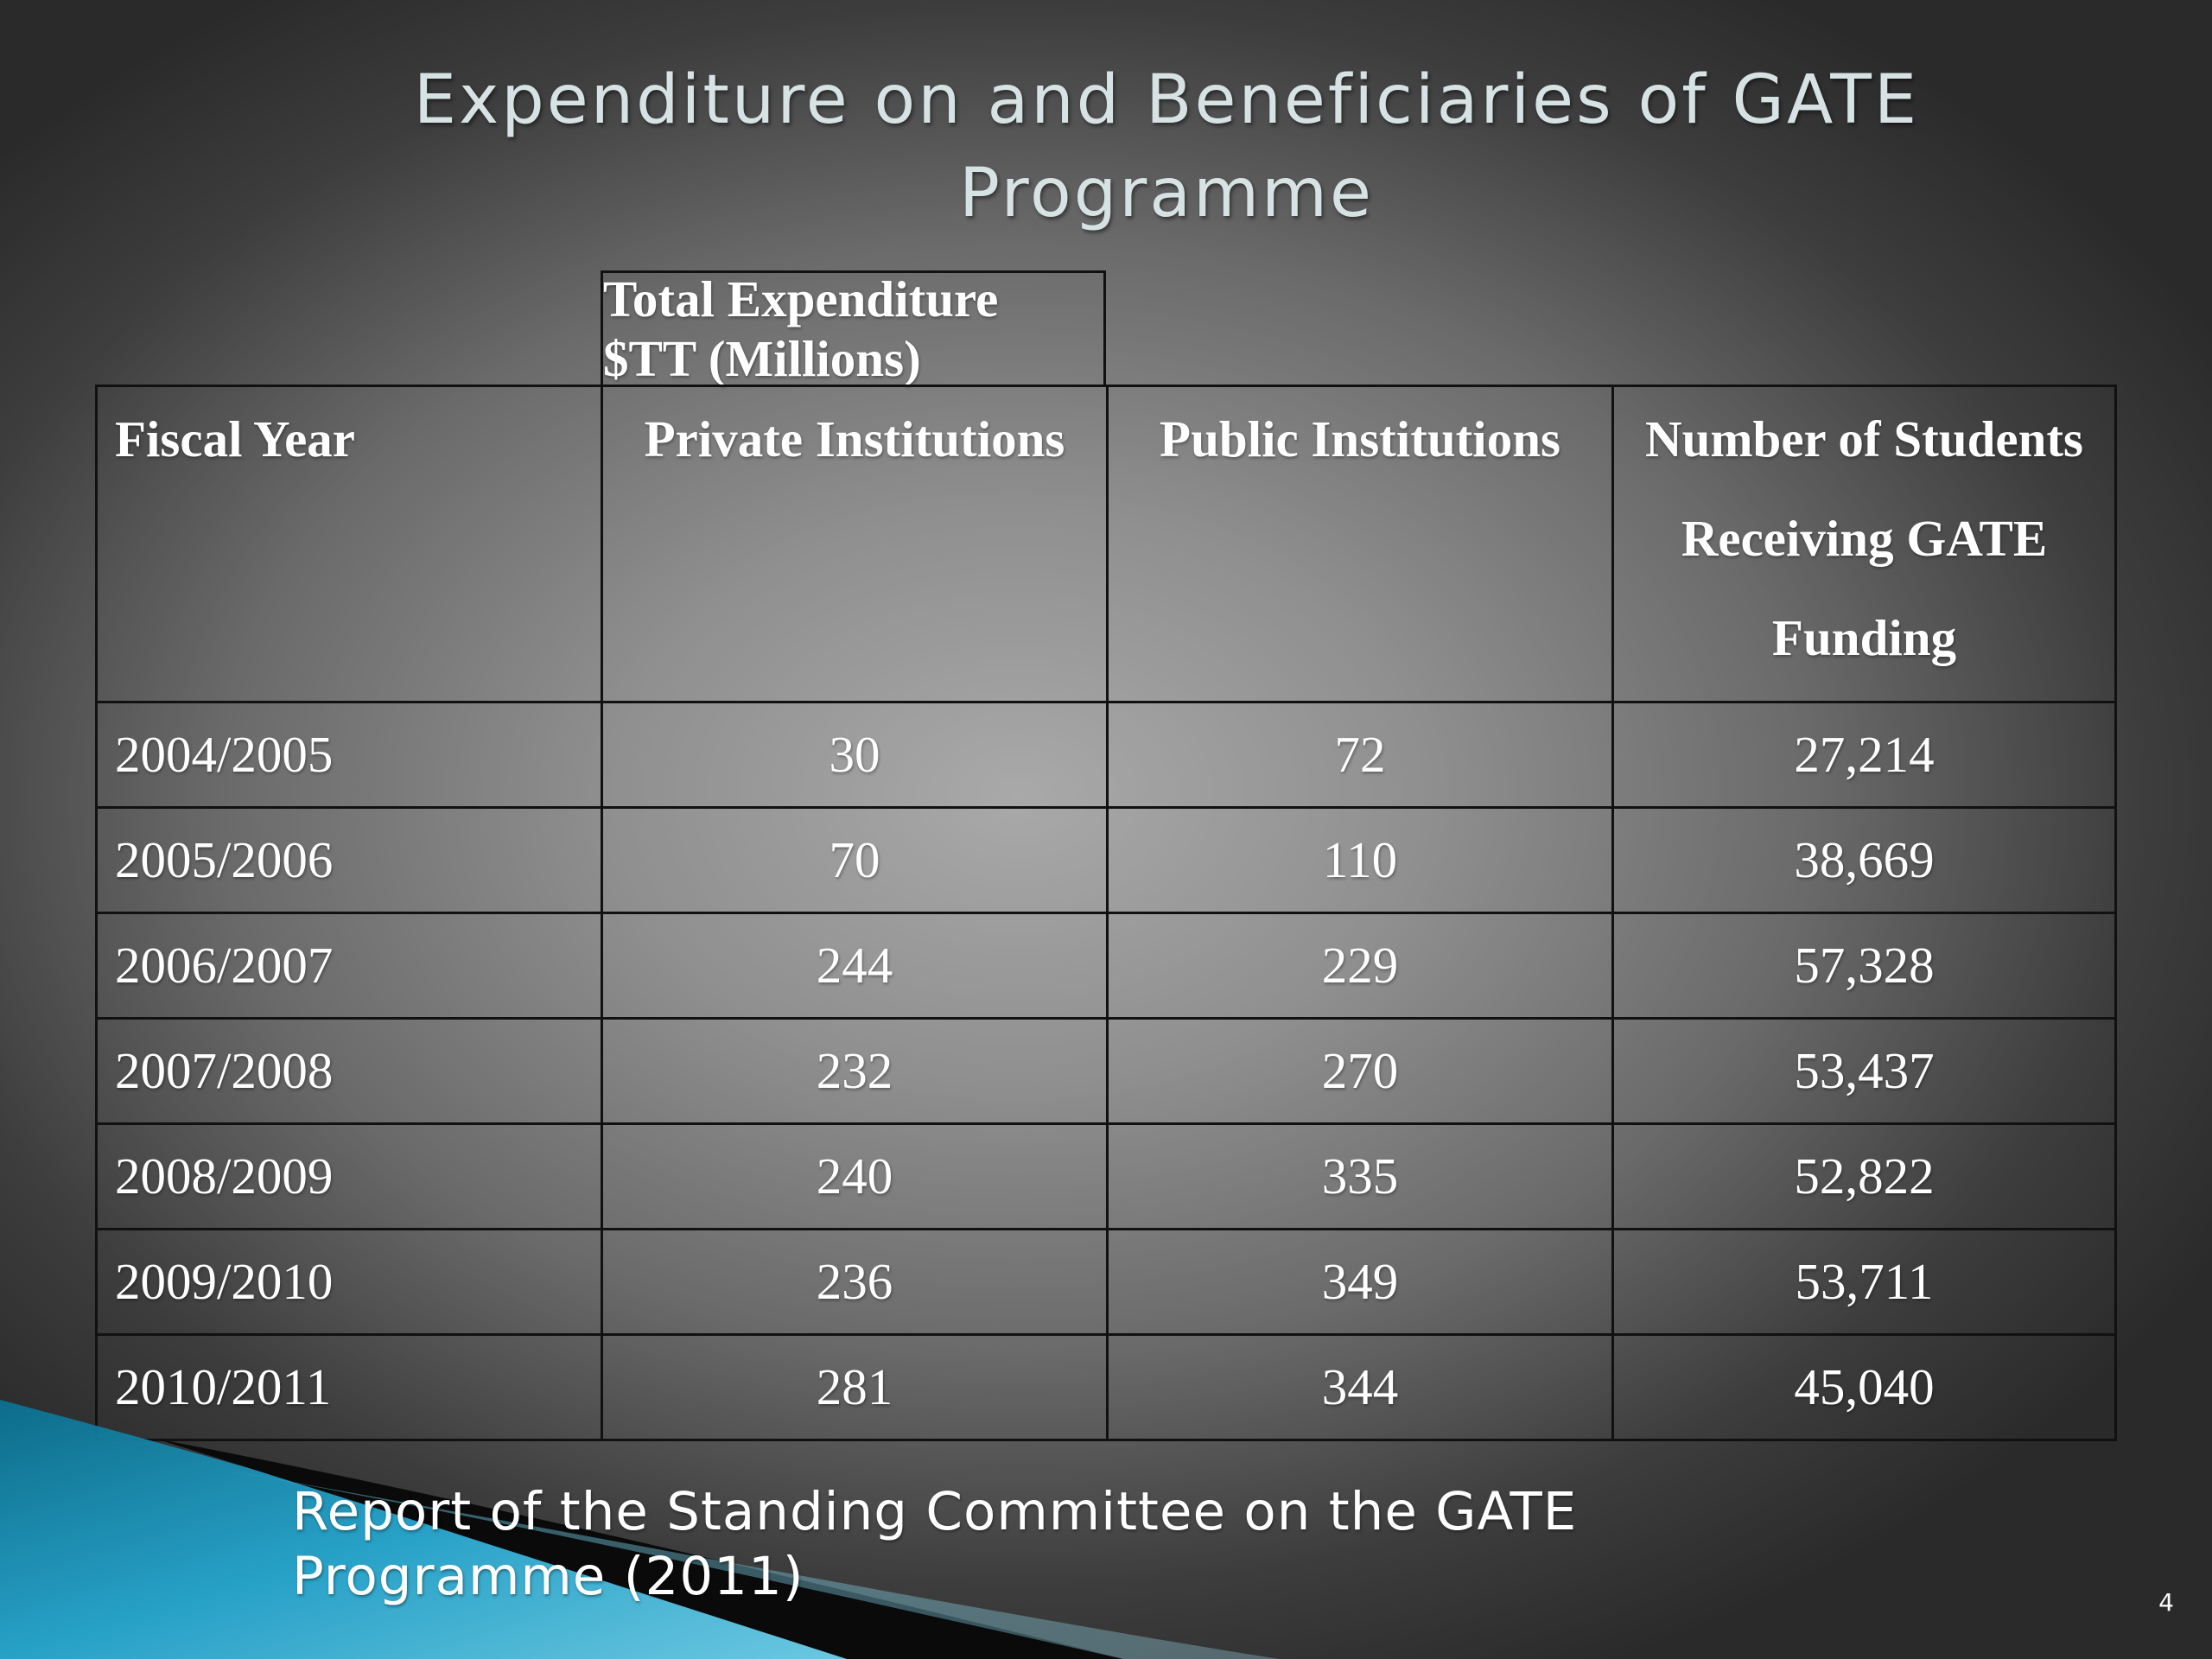 This screenshot has width=2212, height=1659. Describe the element at coordinates (1360, 1387) in the screenshot. I see `public-institutions-cell: 344` at that location.